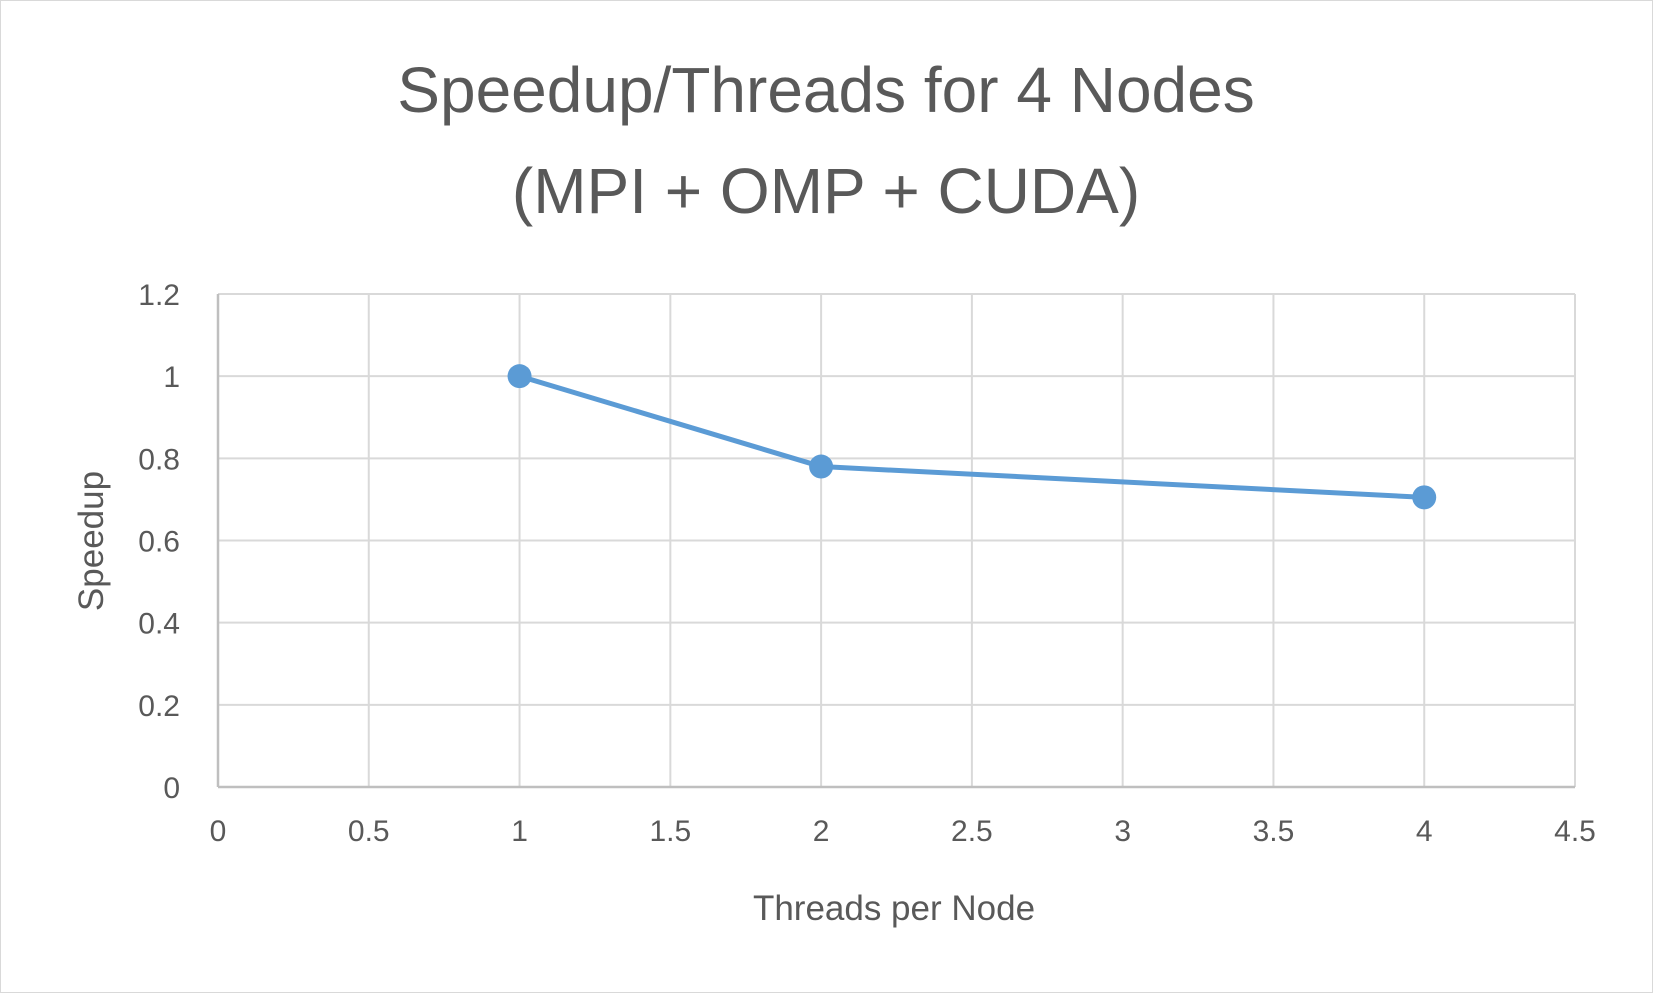  Describe the element at coordinates (670, 831) in the screenshot. I see `x-tick-label: 1.5` at that location.